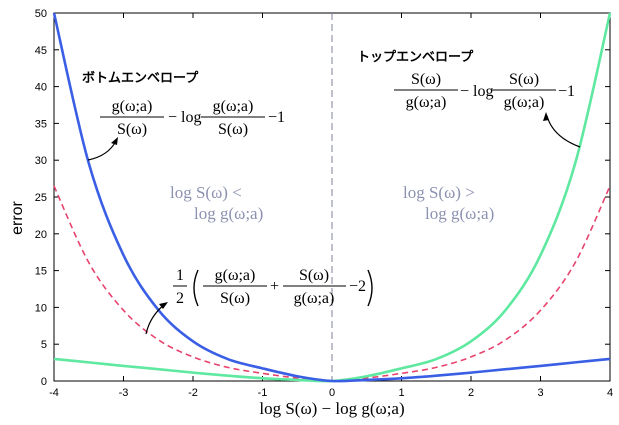  Describe the element at coordinates (276, 117) in the screenshot. I see `formula-bottom-tail: −1` at that location.